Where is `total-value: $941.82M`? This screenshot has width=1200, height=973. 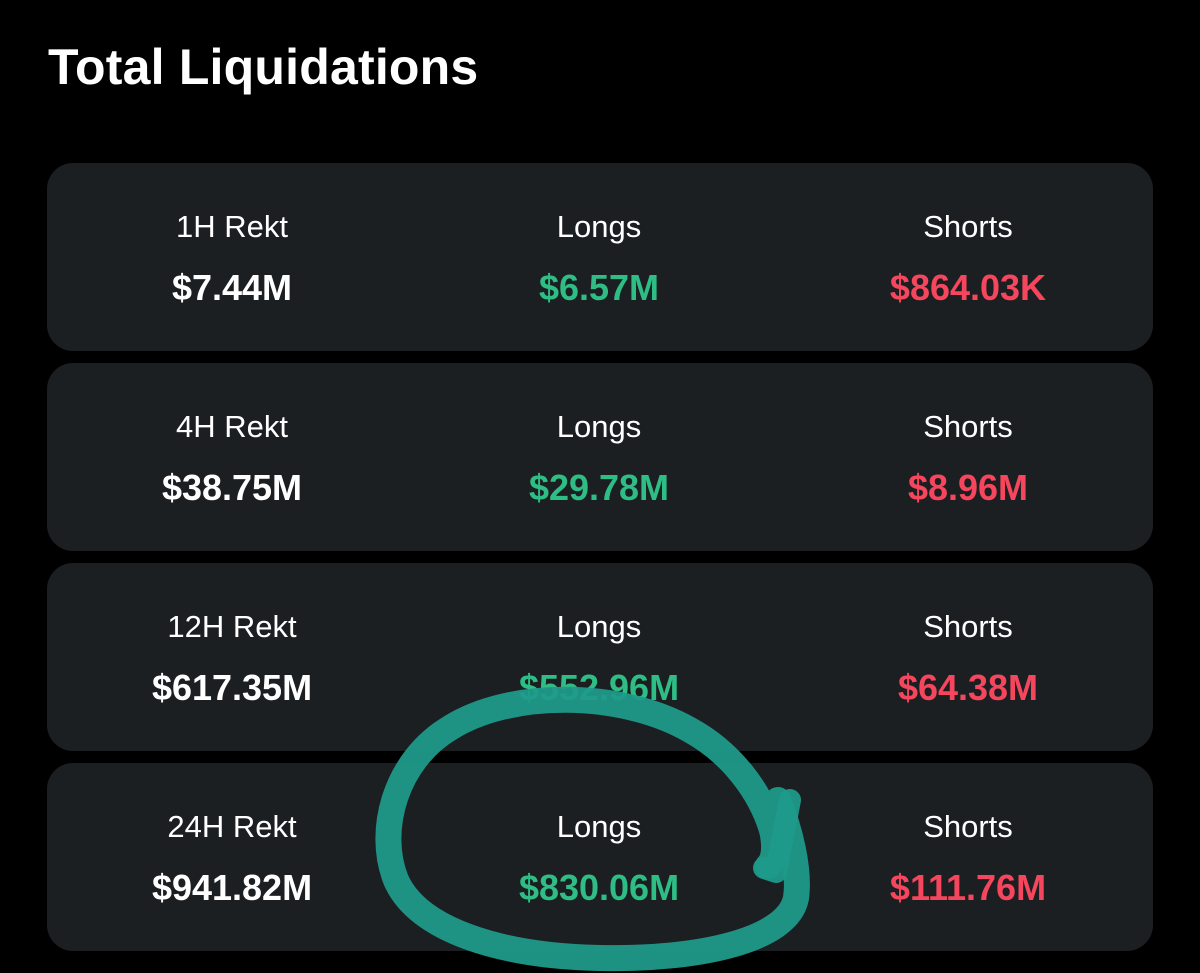
total-value: $941.82M is located at coordinates (232, 887).